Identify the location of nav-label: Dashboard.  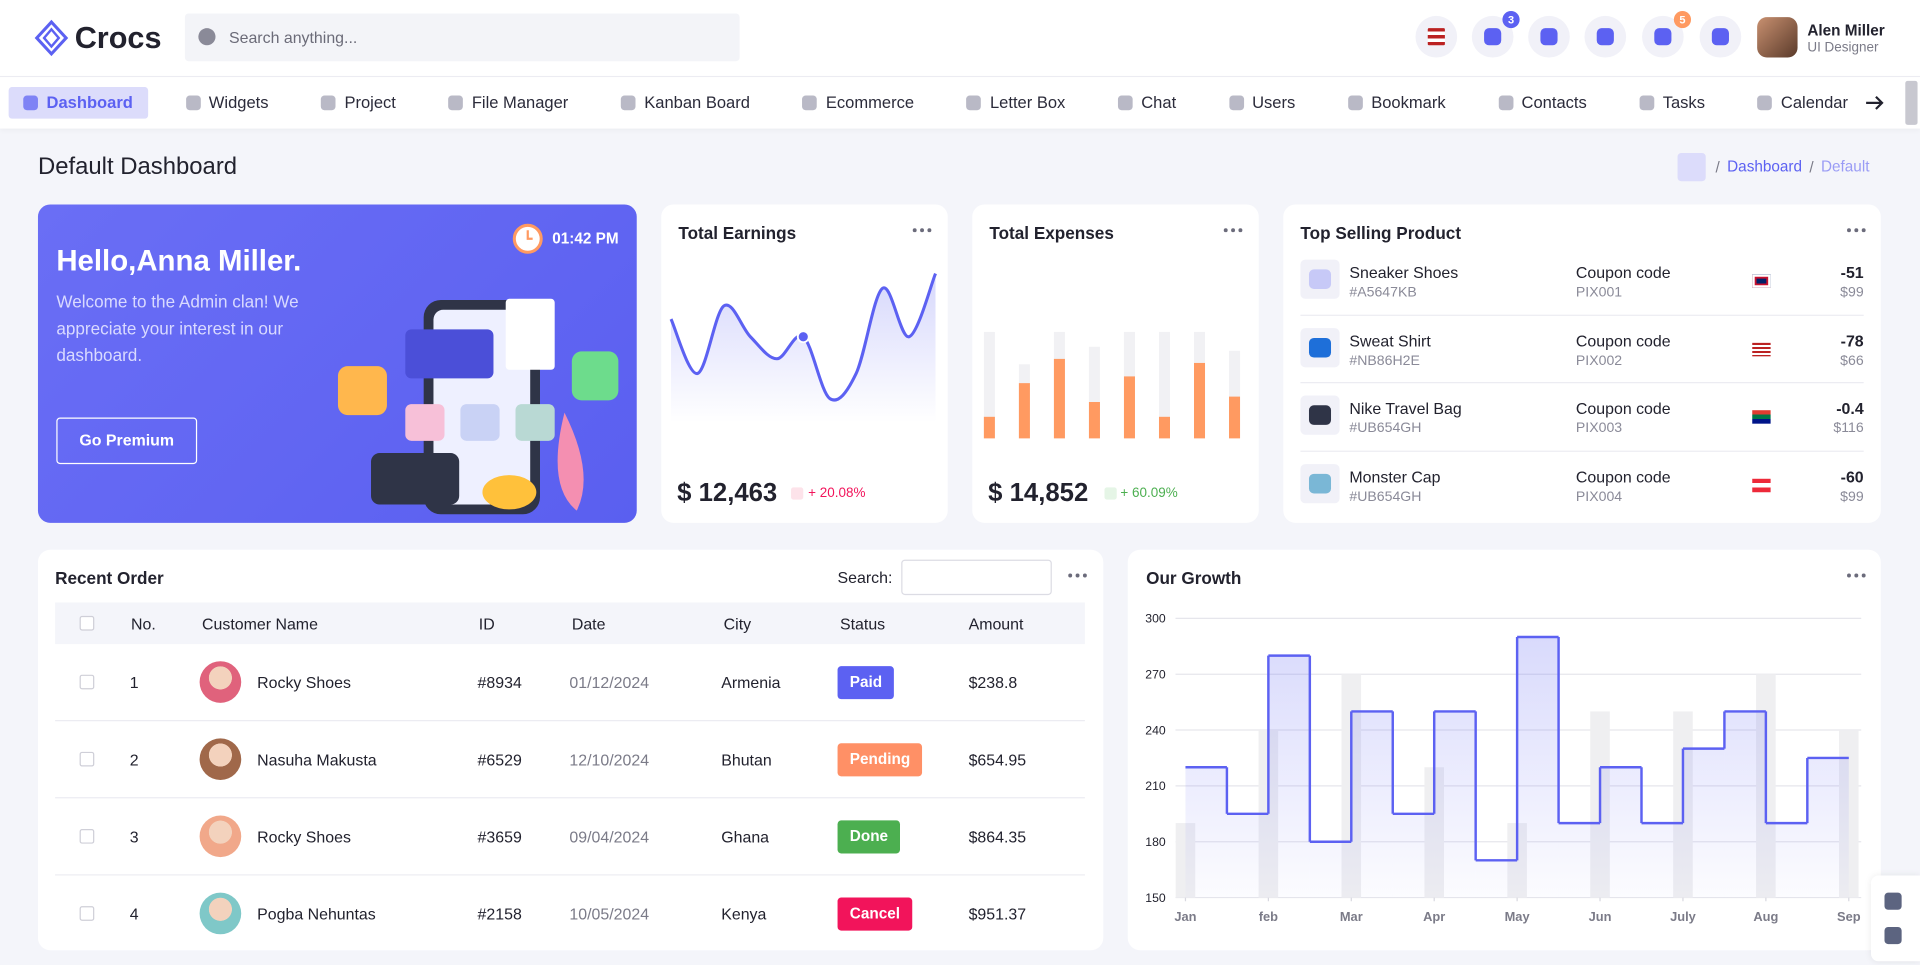
(89, 102).